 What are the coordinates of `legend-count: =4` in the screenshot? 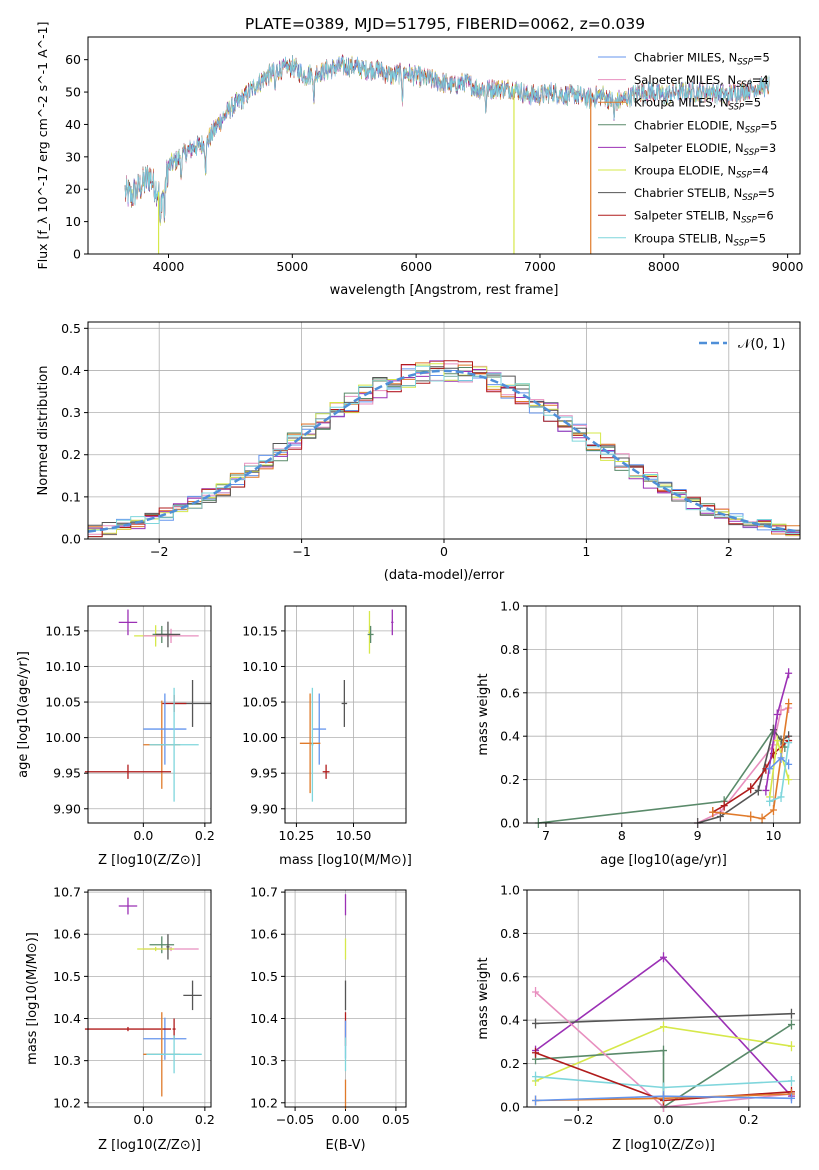 It's located at (760, 80).